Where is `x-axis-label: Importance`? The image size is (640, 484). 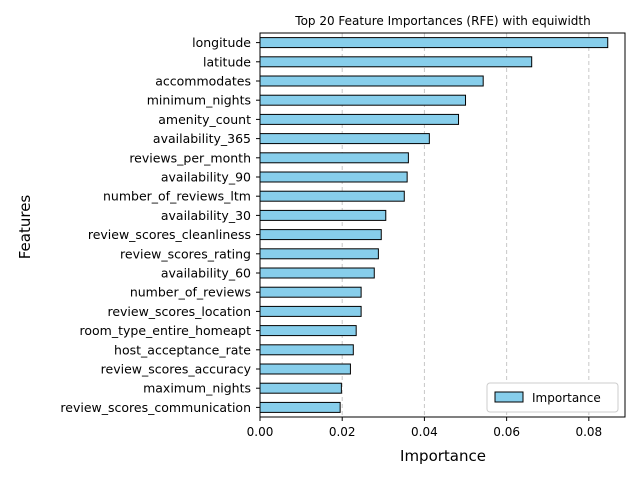
x-axis-label: Importance is located at coordinates (443, 456).